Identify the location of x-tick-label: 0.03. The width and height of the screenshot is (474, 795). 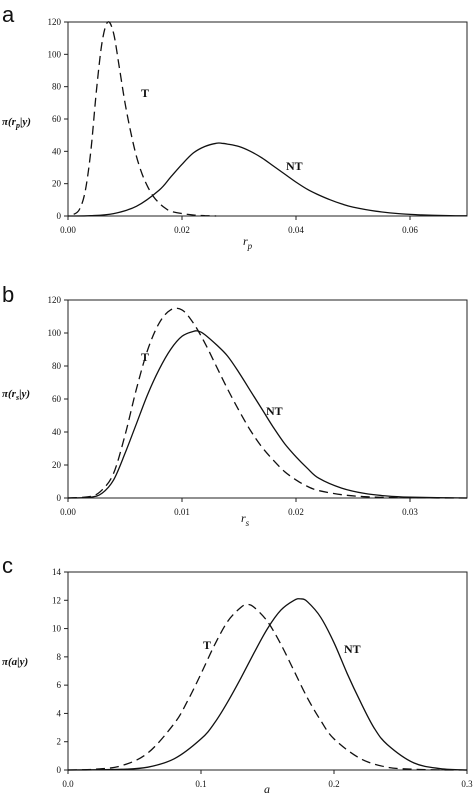
(410, 512).